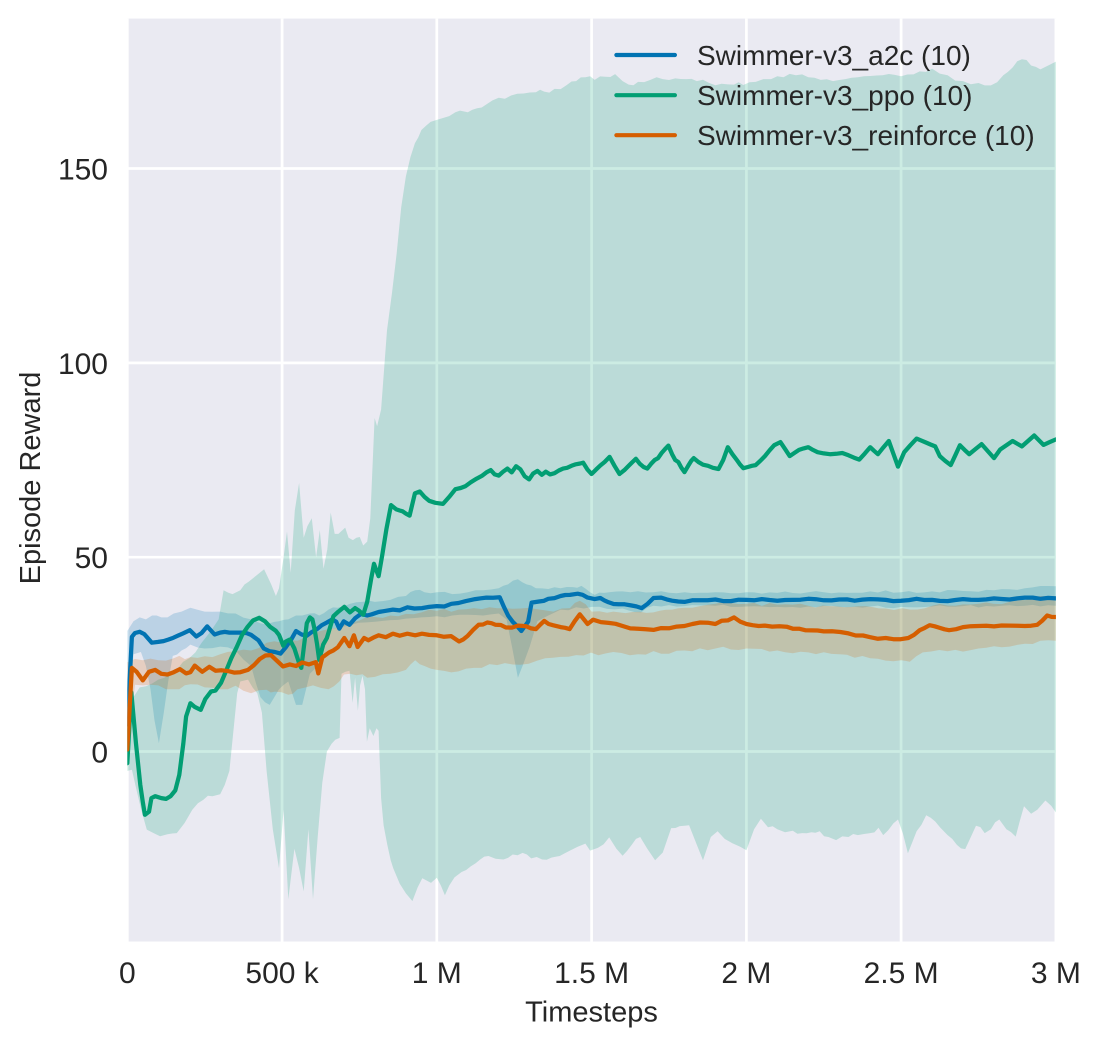 Image resolution: width=1099 pixels, height=1054 pixels. What do you see at coordinates (83, 364) in the screenshot?
I see `svg-text: 100` at bounding box center [83, 364].